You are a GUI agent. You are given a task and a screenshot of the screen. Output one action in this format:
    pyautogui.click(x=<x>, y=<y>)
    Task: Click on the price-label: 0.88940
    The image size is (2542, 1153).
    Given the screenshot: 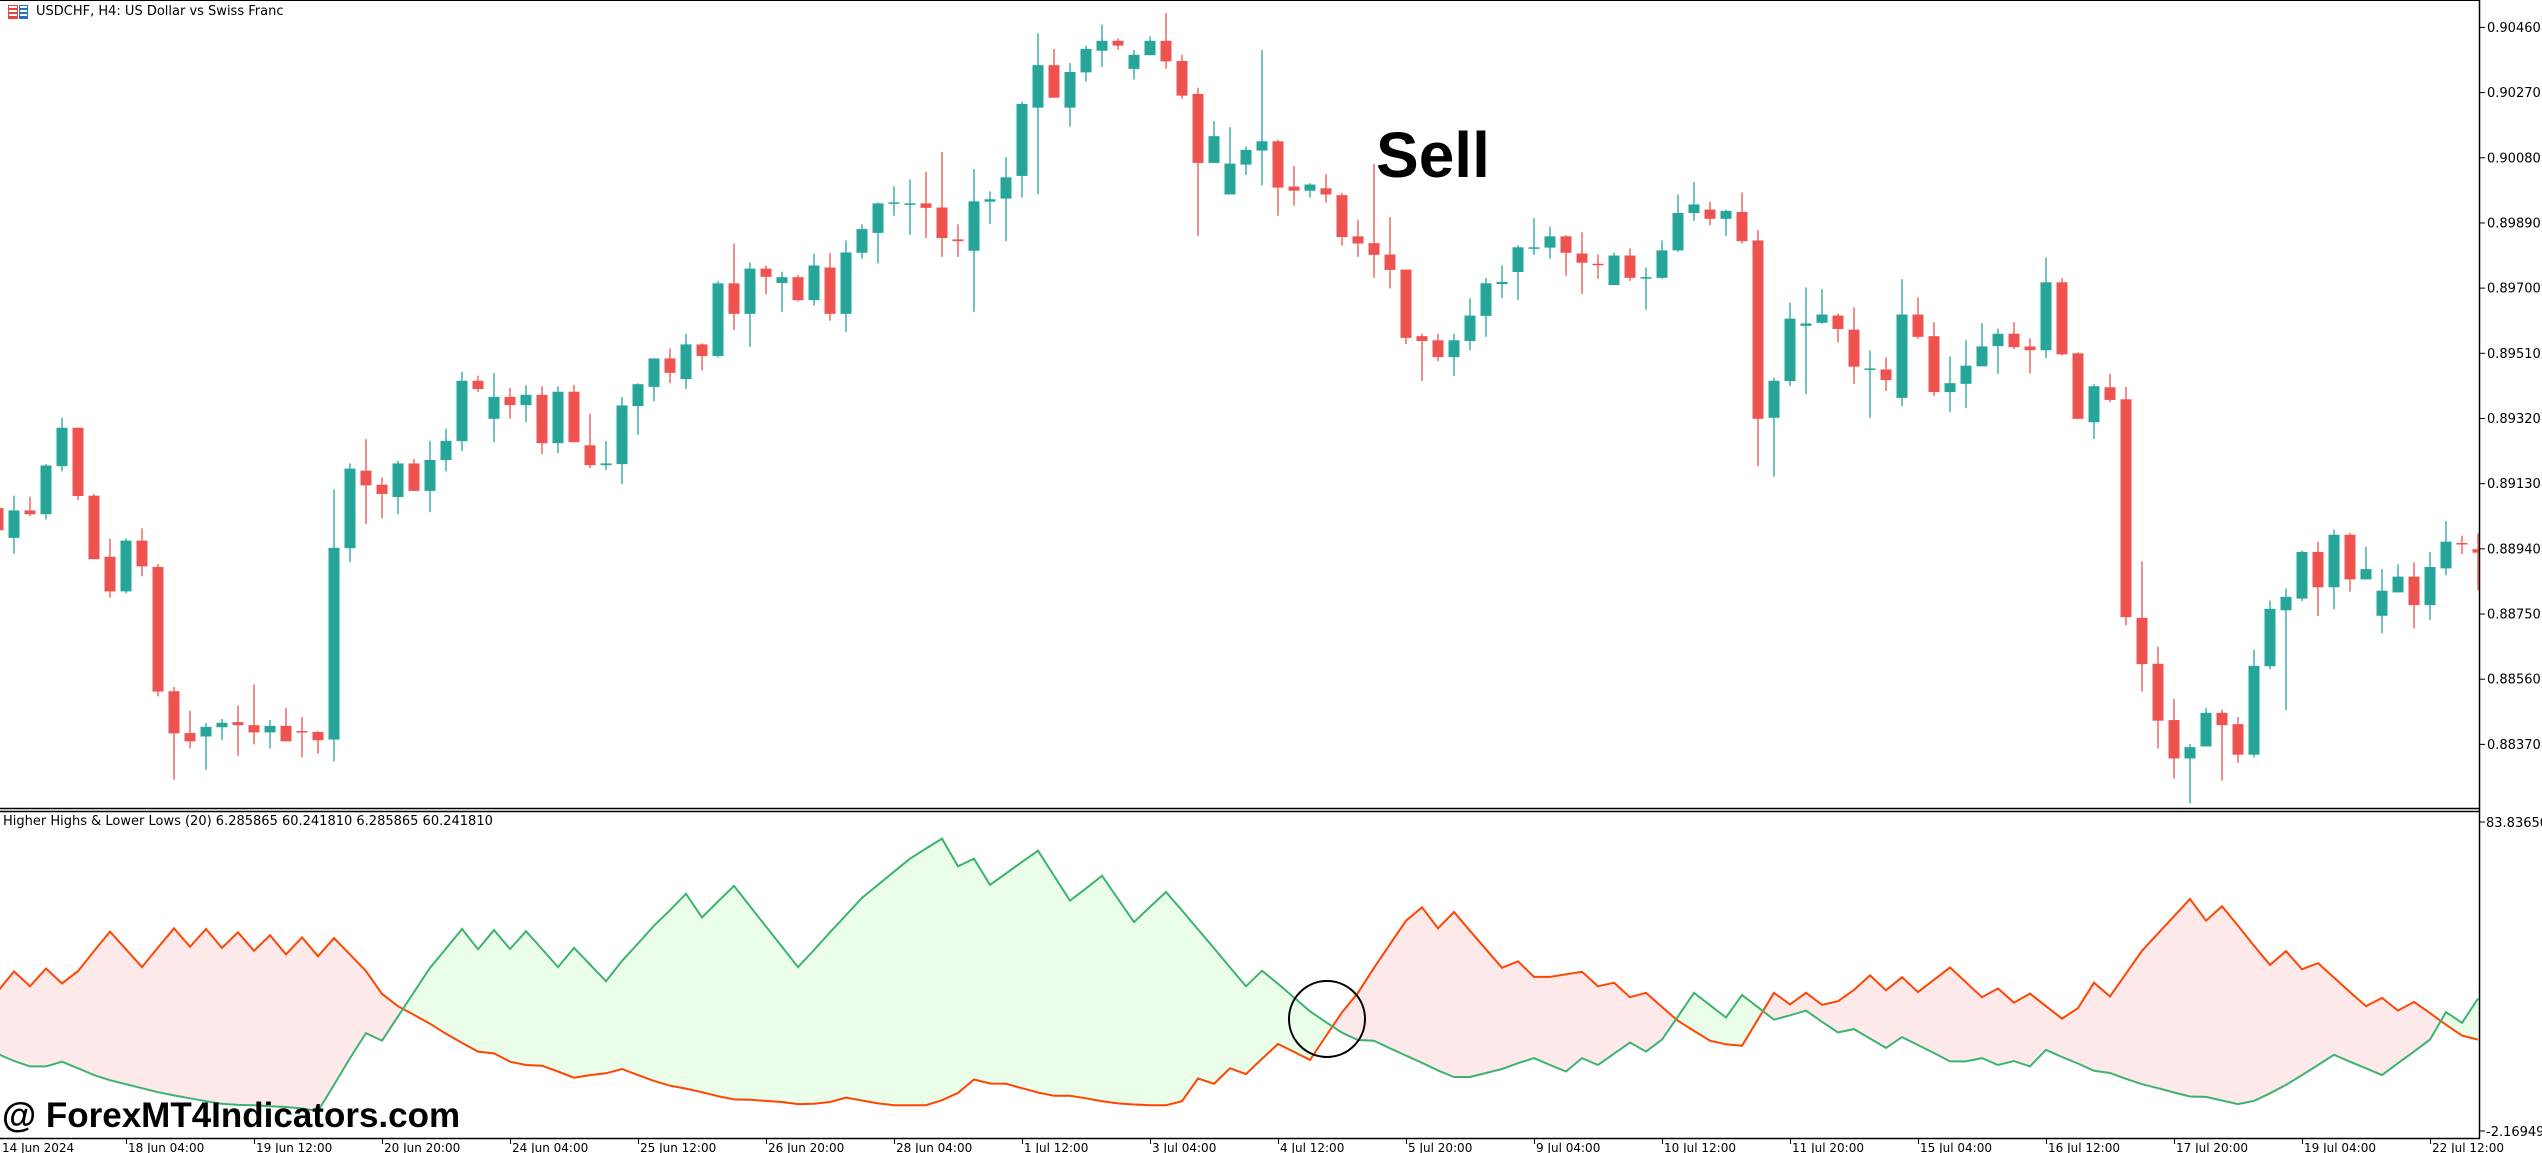 What is the action you would take?
    pyautogui.click(x=2514, y=549)
    